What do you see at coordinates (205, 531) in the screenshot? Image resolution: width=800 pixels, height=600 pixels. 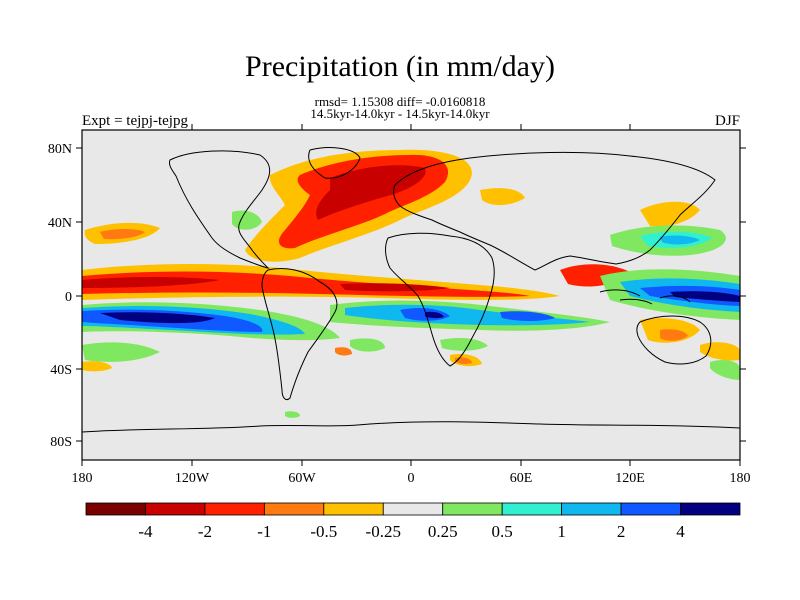 I see `colorbar-label: -2` at bounding box center [205, 531].